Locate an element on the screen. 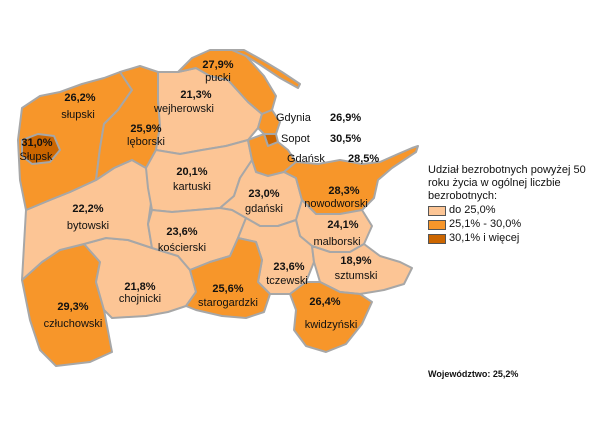 Image resolution: width=601 pixels, height=422 pixels. region-name-leborski: lęborski is located at coordinates (146, 142).